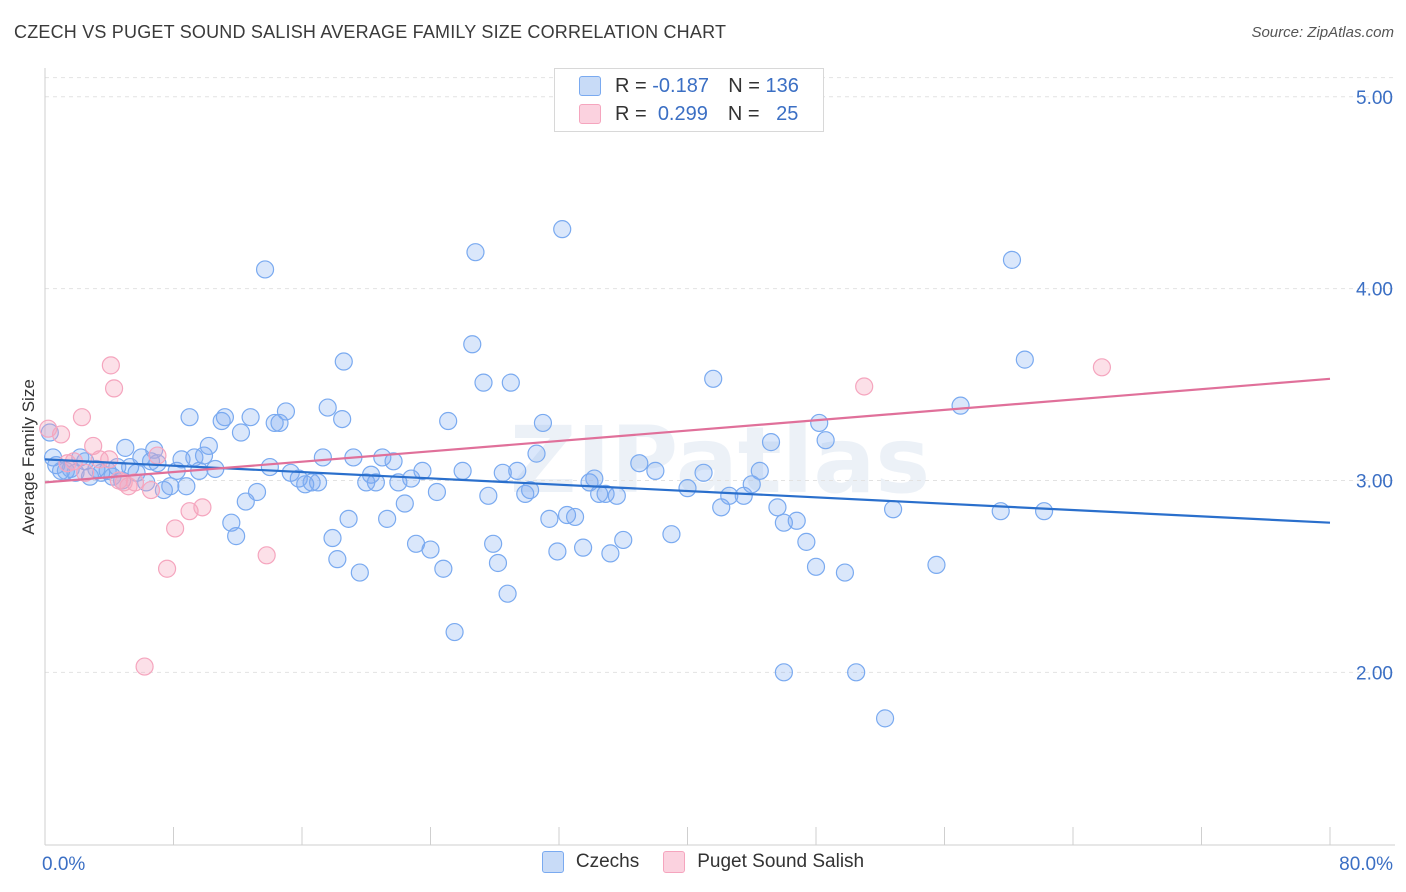 The height and width of the screenshot is (892, 1406). I want to click on y-axis-label: Average Family Size, so click(28, 457).